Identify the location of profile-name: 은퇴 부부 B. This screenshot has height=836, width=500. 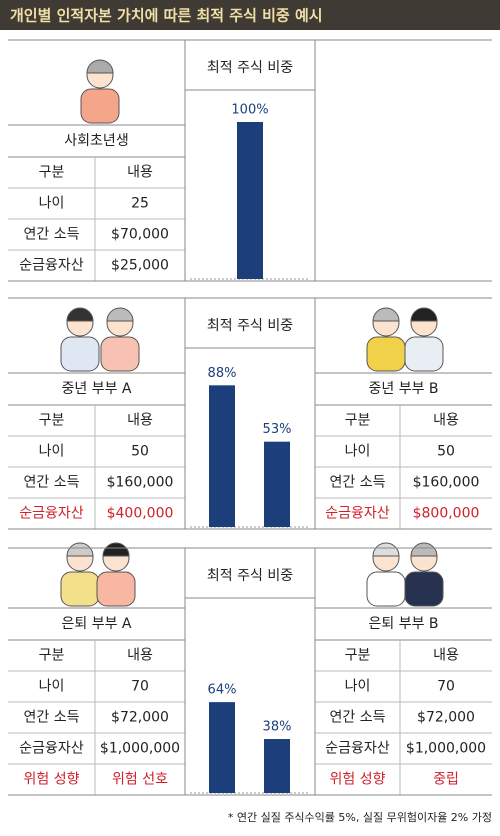
(403, 624).